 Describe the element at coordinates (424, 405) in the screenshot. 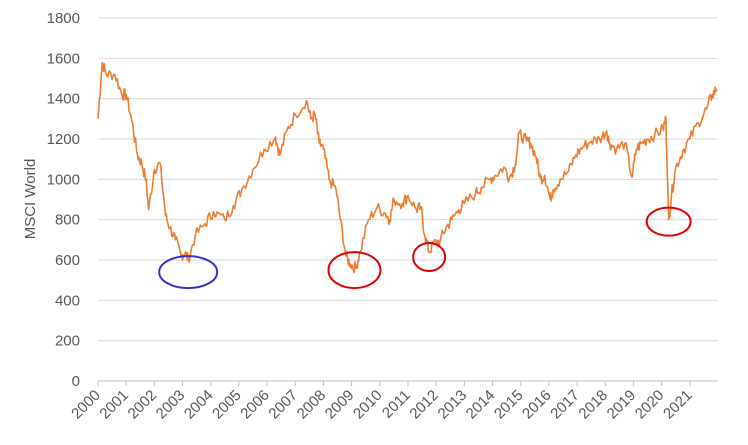

I see `x-tick-label-2012: 2012` at that location.